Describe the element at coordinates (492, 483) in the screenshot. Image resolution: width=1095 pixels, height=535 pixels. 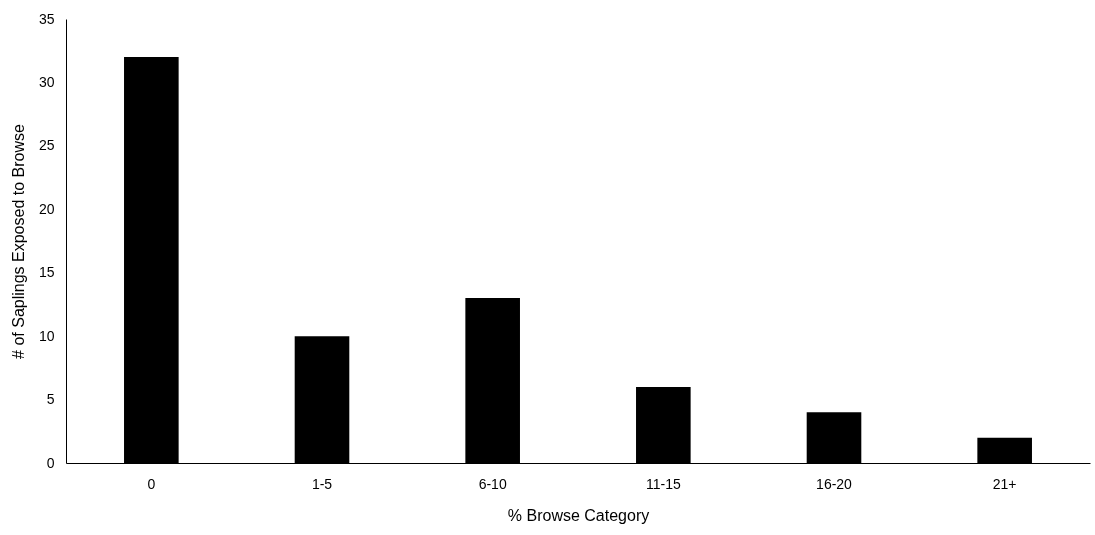
I see `x-tick-label: 6-10` at that location.